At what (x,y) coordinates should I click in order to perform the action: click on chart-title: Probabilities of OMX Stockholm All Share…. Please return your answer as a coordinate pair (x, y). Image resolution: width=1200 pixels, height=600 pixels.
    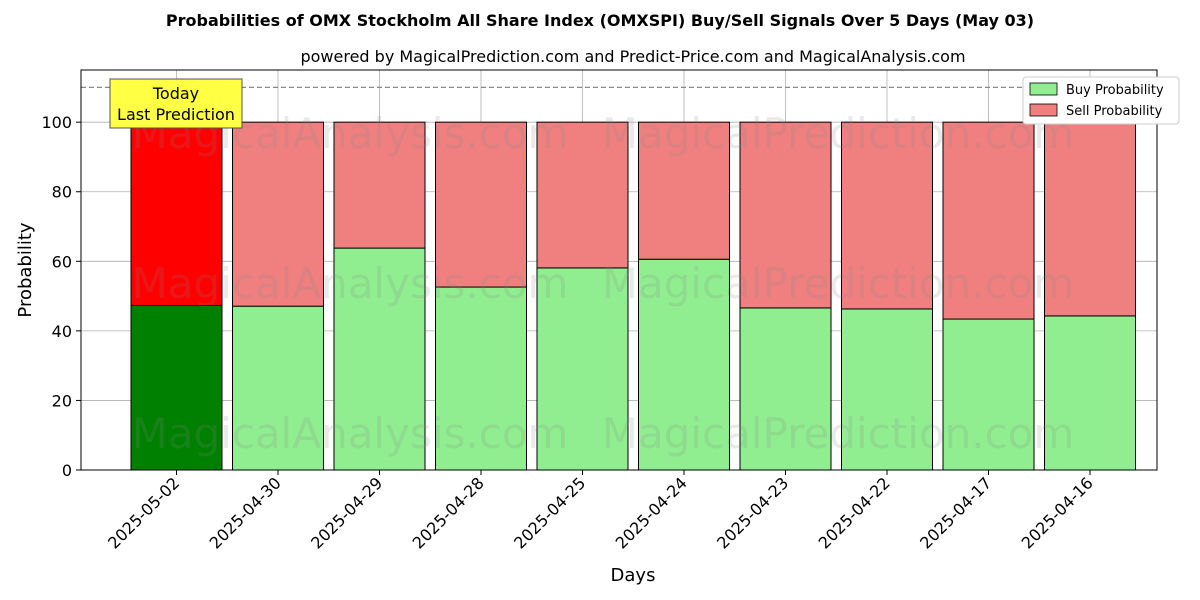
    Looking at the image, I should click on (600, 20).